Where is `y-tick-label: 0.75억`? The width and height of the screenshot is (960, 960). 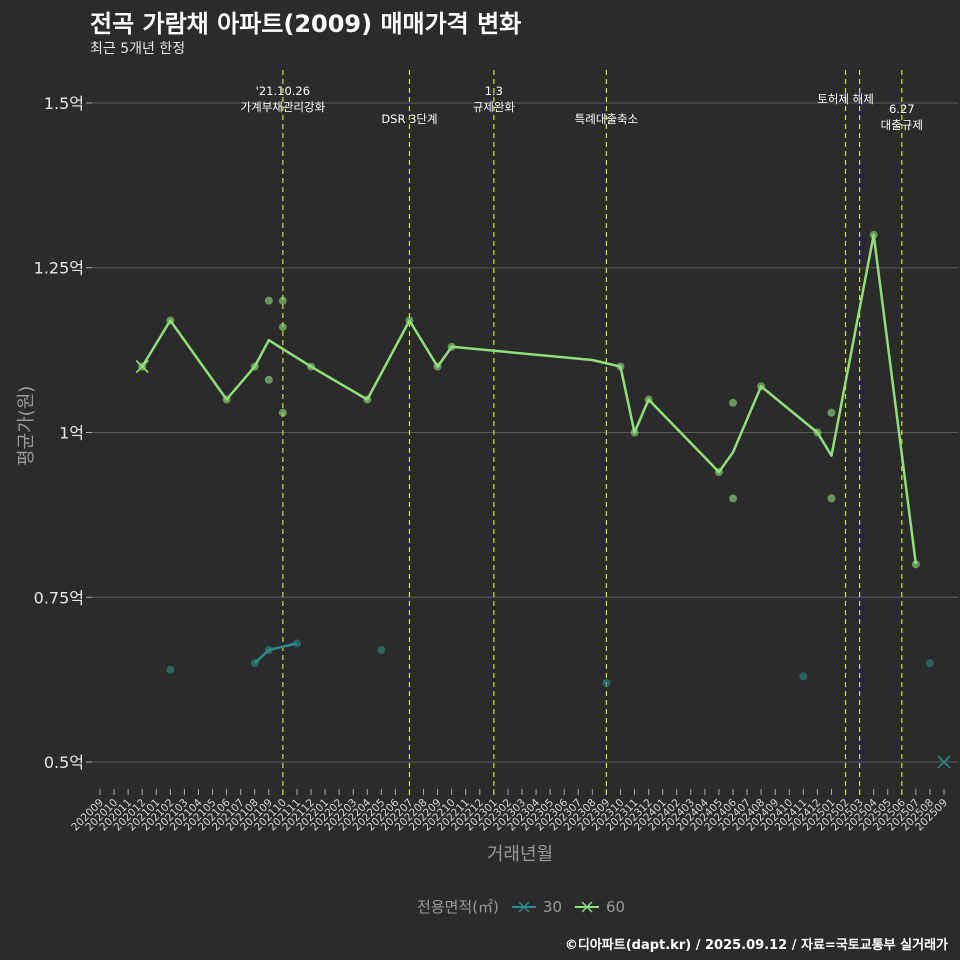 y-tick-label: 0.75억 is located at coordinates (59, 597).